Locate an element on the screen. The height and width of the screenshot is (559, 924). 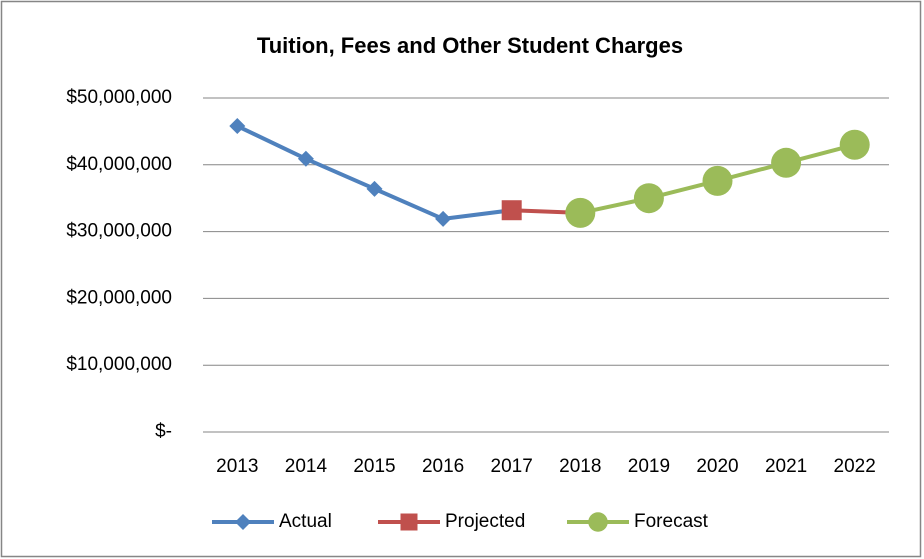
x-tick-label: 2022 is located at coordinates (855, 466).